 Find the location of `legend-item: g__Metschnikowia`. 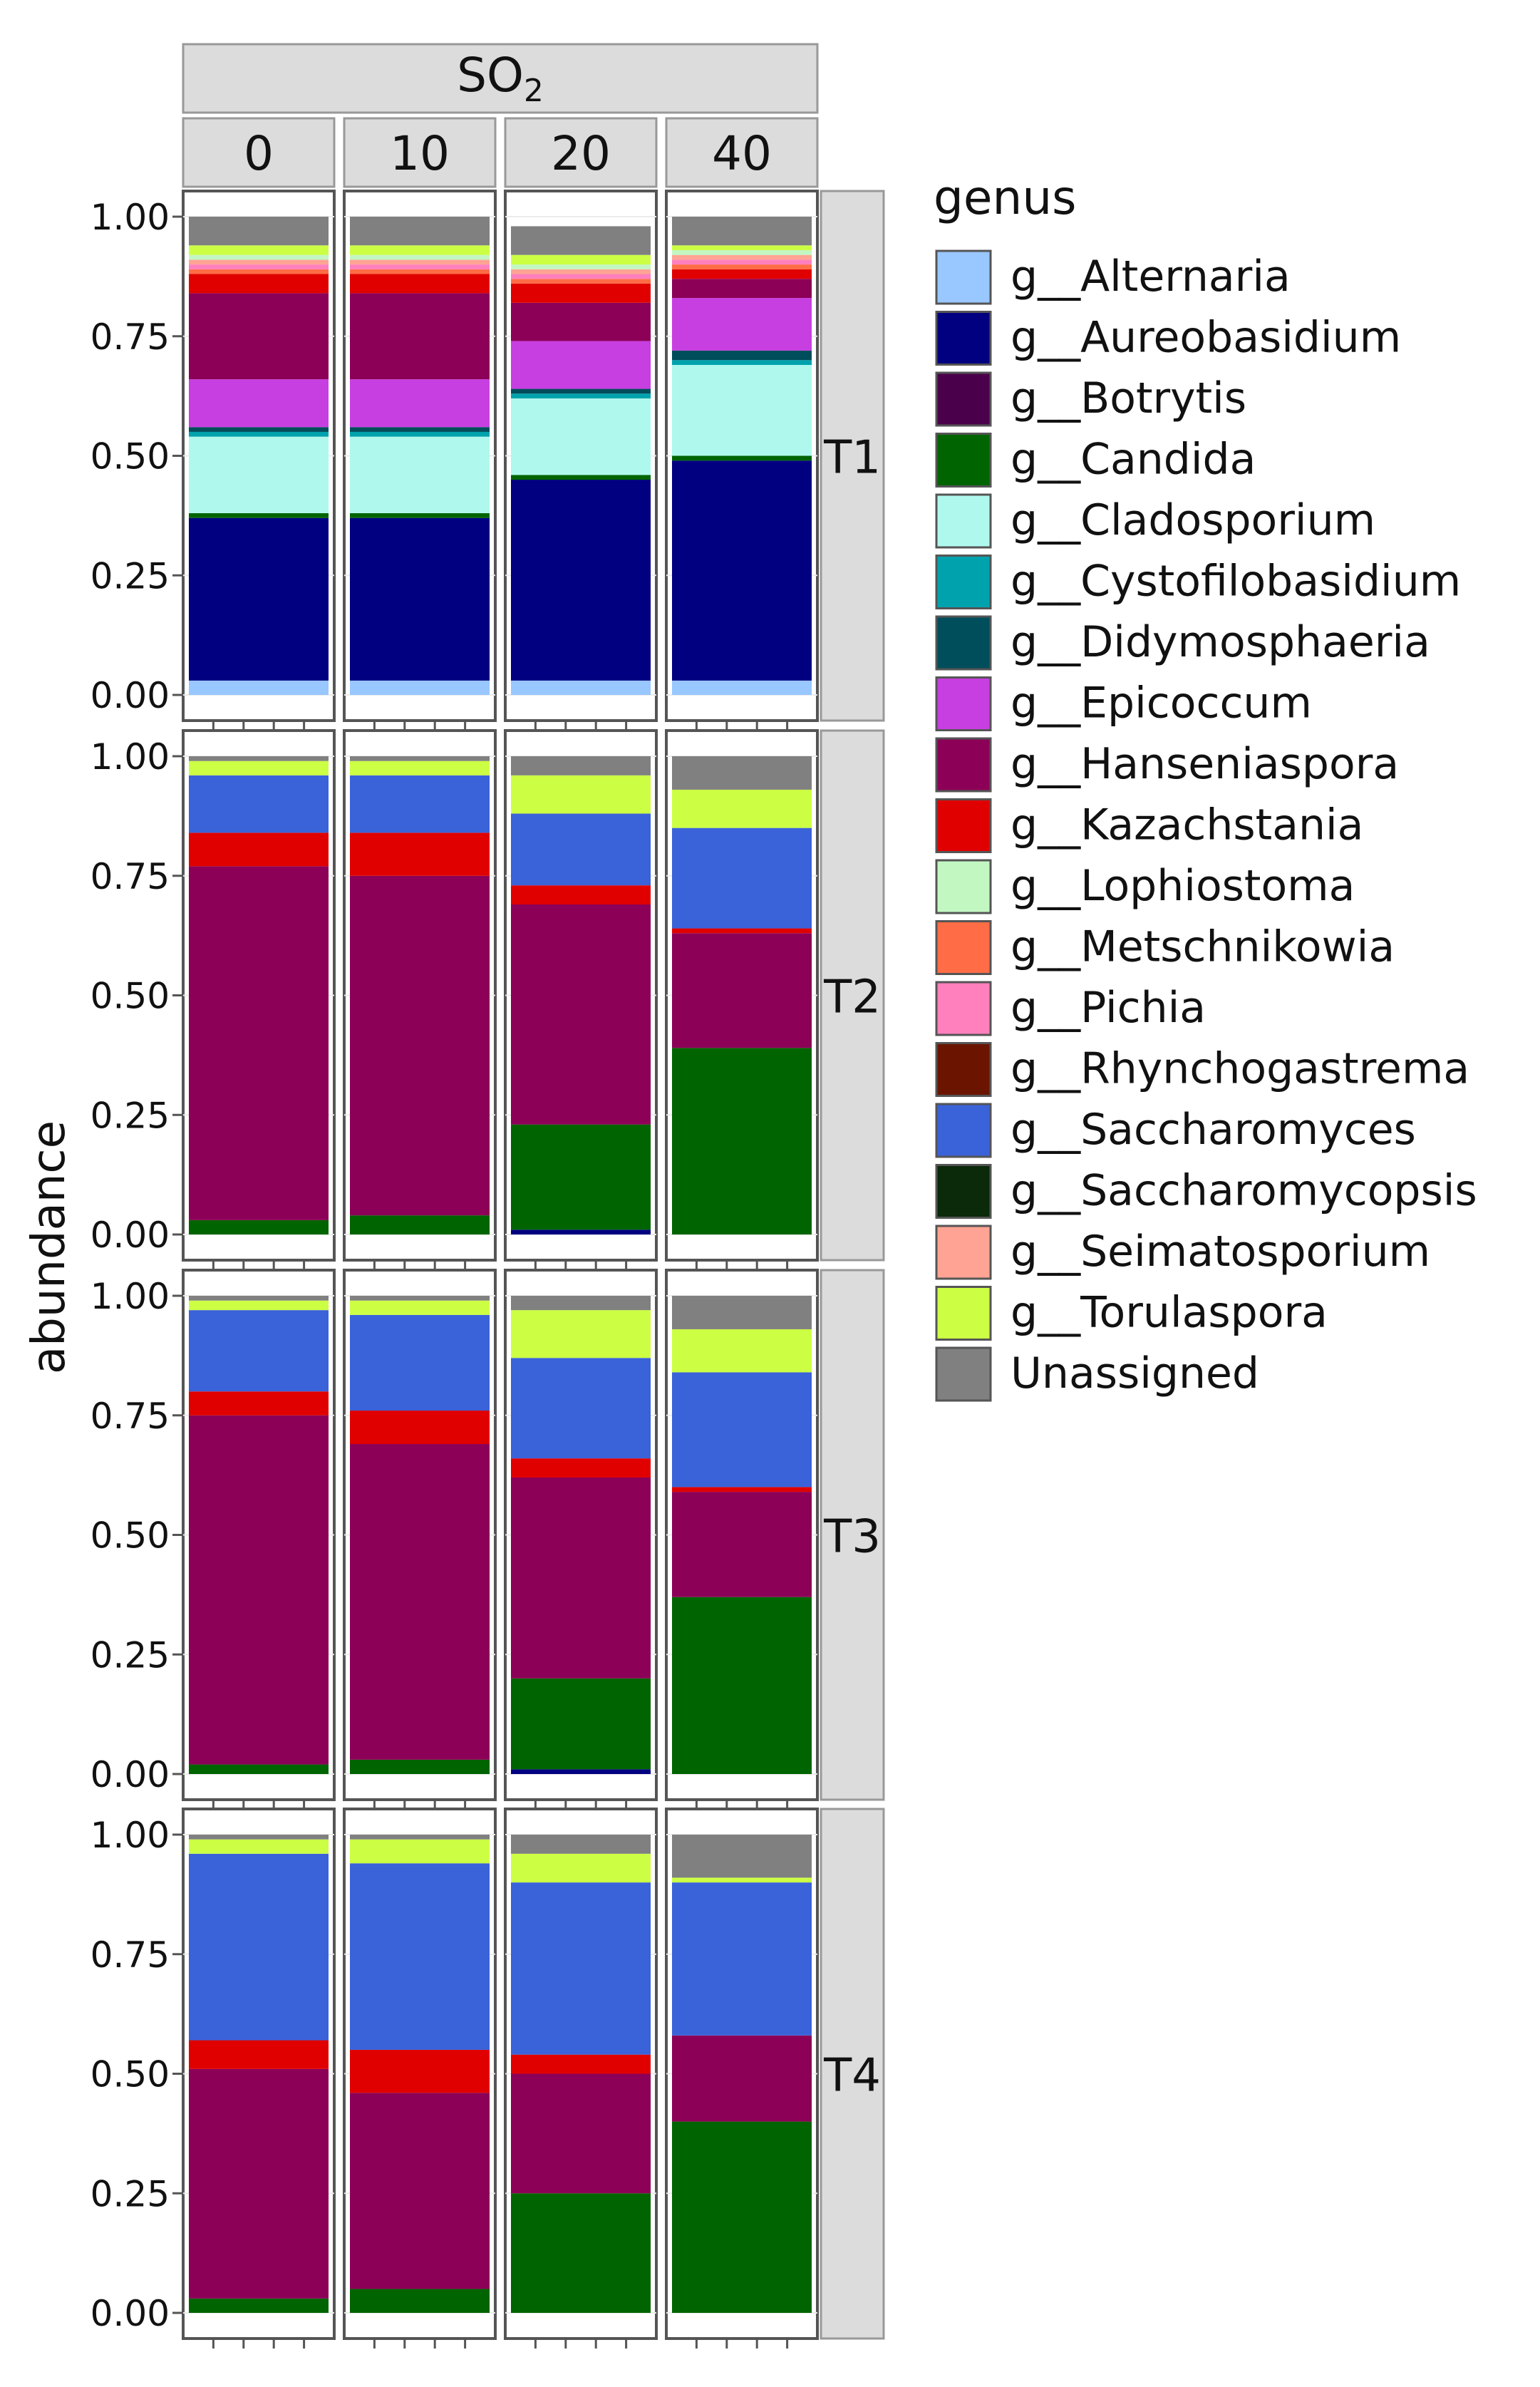

legend-item: g__Metschnikowia is located at coordinates (1165, 947).